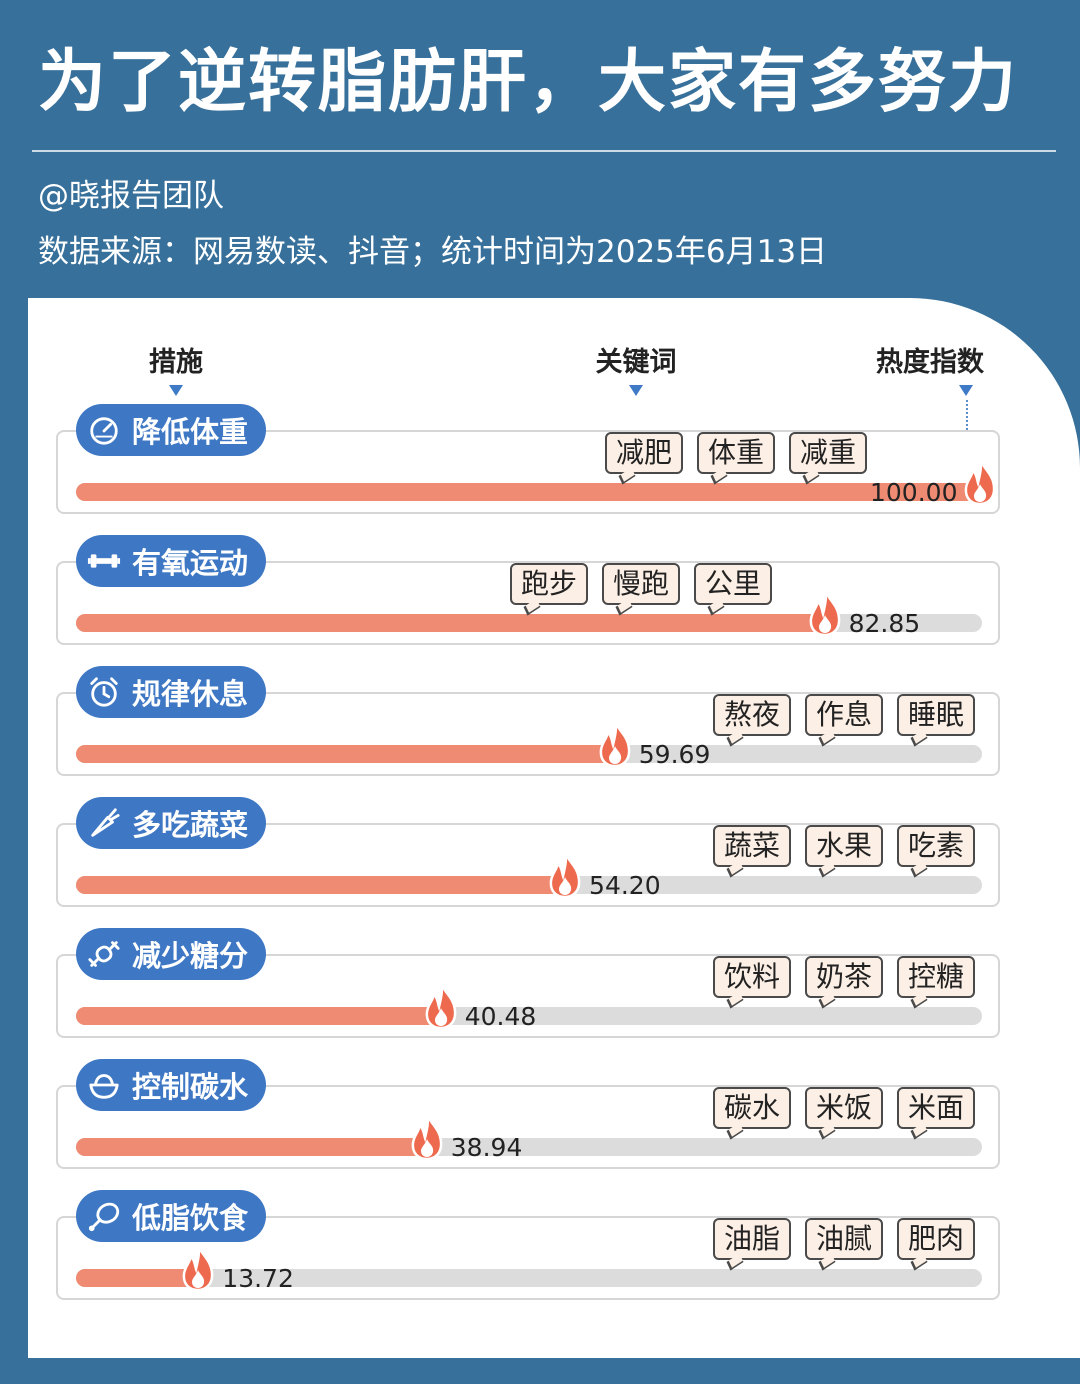 This screenshot has height=1384, width=1080. I want to click on keyword-tag: 肥肉, so click(936, 1239).